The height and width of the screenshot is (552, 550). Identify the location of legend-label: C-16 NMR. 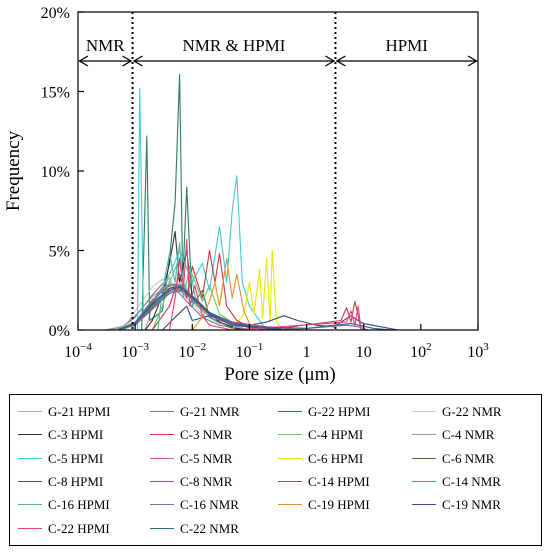
(209, 505).